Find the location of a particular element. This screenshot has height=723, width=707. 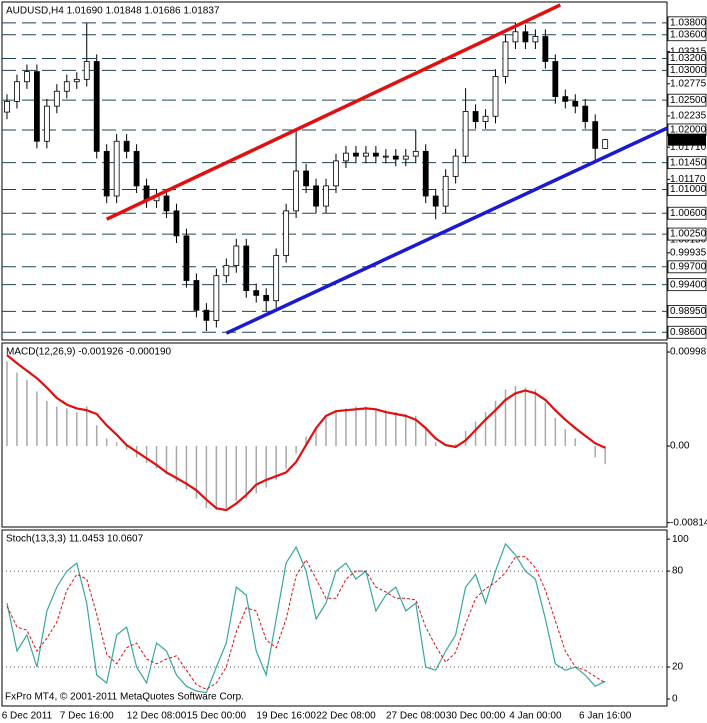

price-box is located at coordinates (687, 139).